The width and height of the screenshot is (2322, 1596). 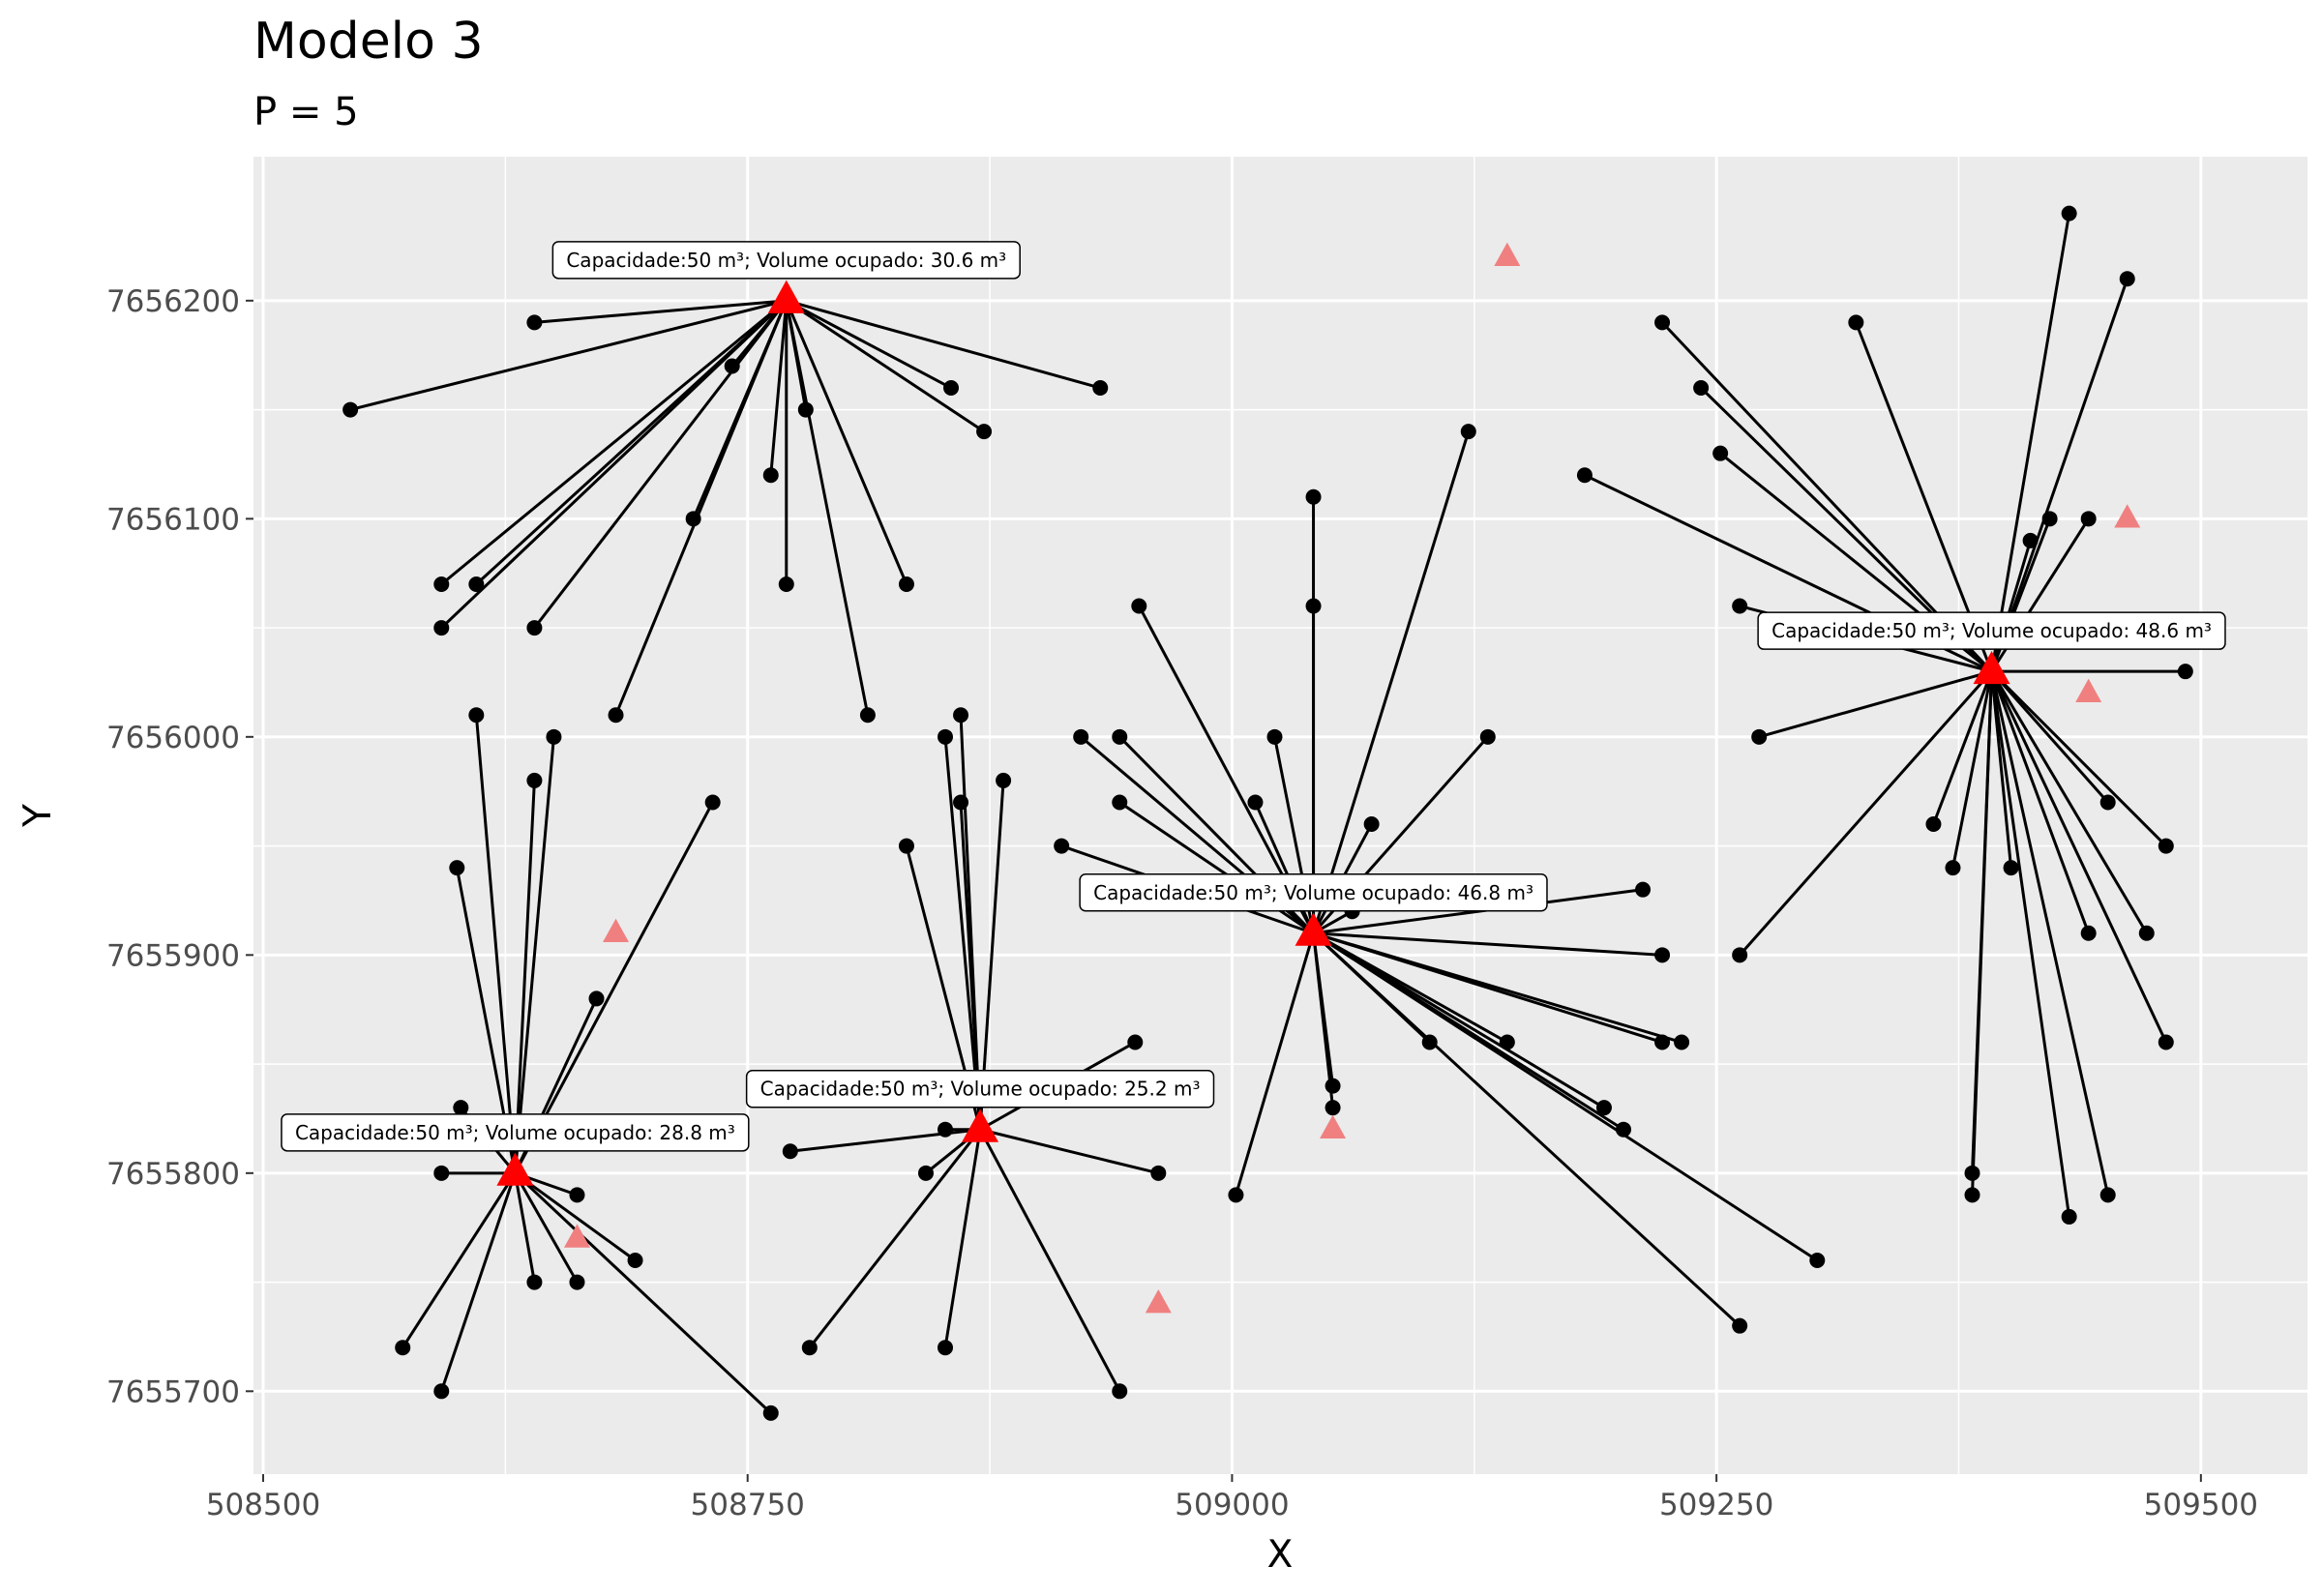 What do you see at coordinates (263, 1505) in the screenshot?
I see `x-tick-label: 508500` at bounding box center [263, 1505].